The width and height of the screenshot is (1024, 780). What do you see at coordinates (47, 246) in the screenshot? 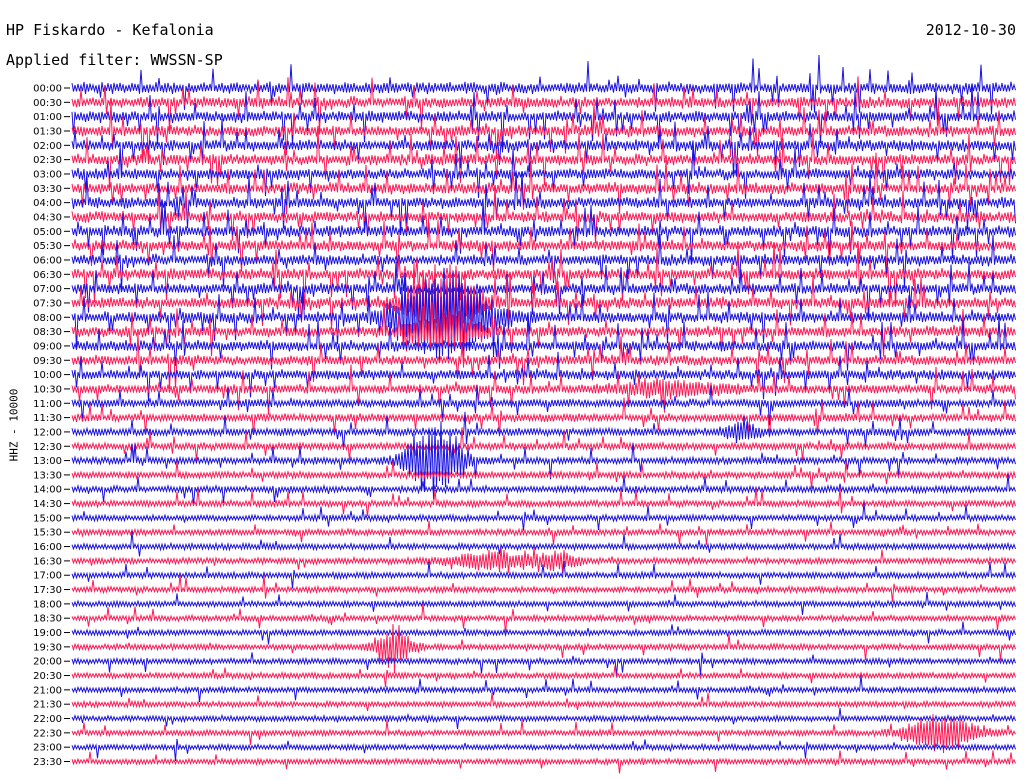
I see `row-time-label: 05:30` at bounding box center [47, 246].